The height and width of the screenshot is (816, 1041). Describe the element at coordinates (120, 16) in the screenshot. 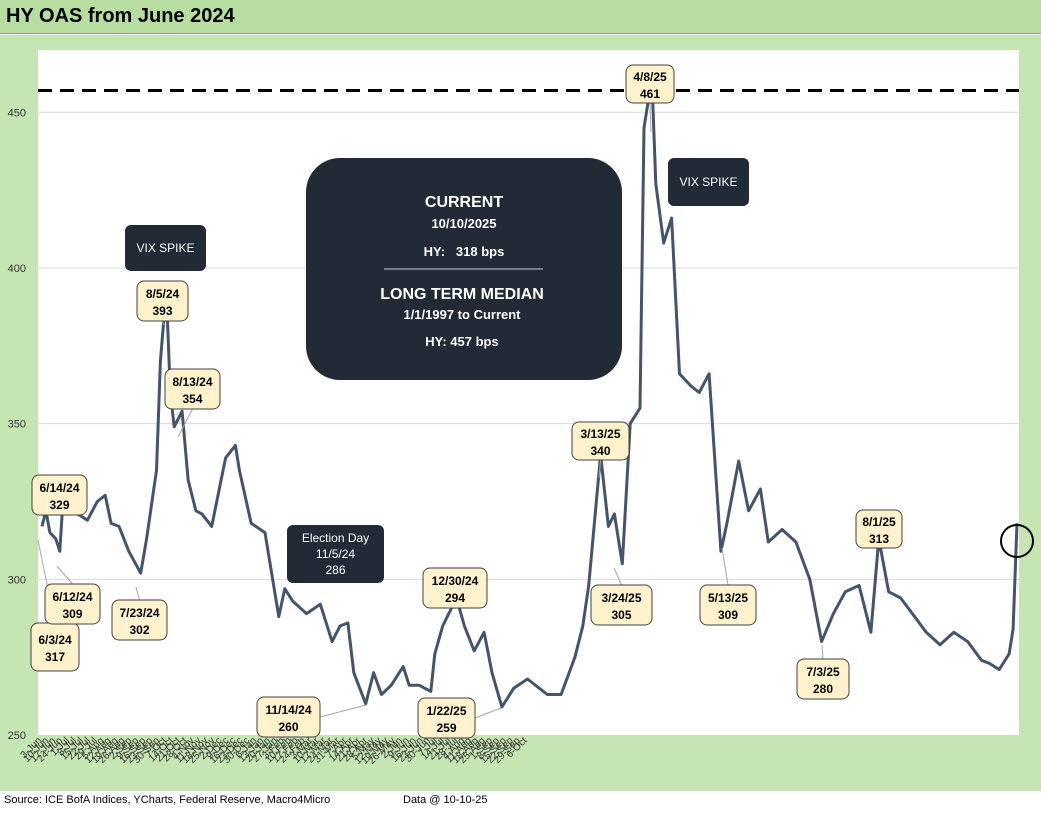

I see `chart-title: HY OAS from June 2024` at that location.